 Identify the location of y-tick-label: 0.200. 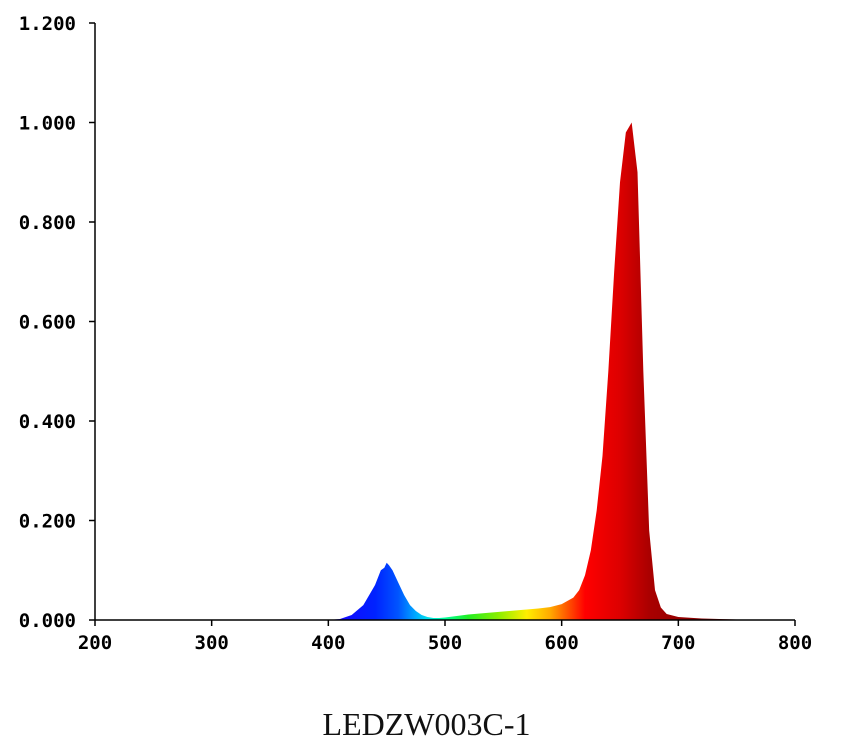
(47, 522).